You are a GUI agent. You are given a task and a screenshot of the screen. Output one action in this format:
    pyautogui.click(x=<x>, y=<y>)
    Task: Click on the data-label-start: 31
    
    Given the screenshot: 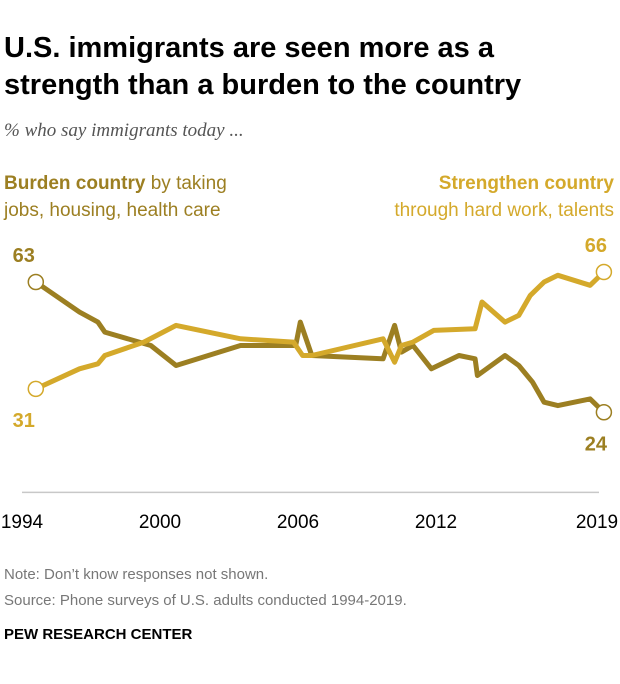 What is the action you would take?
    pyautogui.click(x=24, y=421)
    